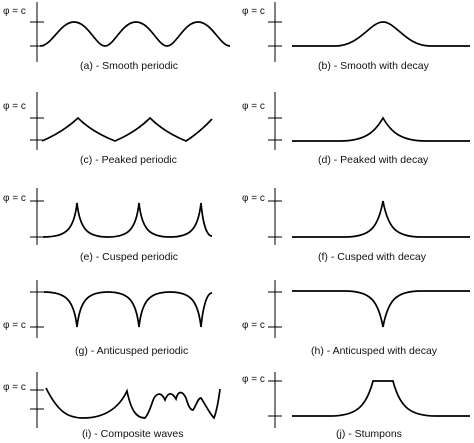 The image size is (474, 443). I want to click on panel-c, so click(121, 121).